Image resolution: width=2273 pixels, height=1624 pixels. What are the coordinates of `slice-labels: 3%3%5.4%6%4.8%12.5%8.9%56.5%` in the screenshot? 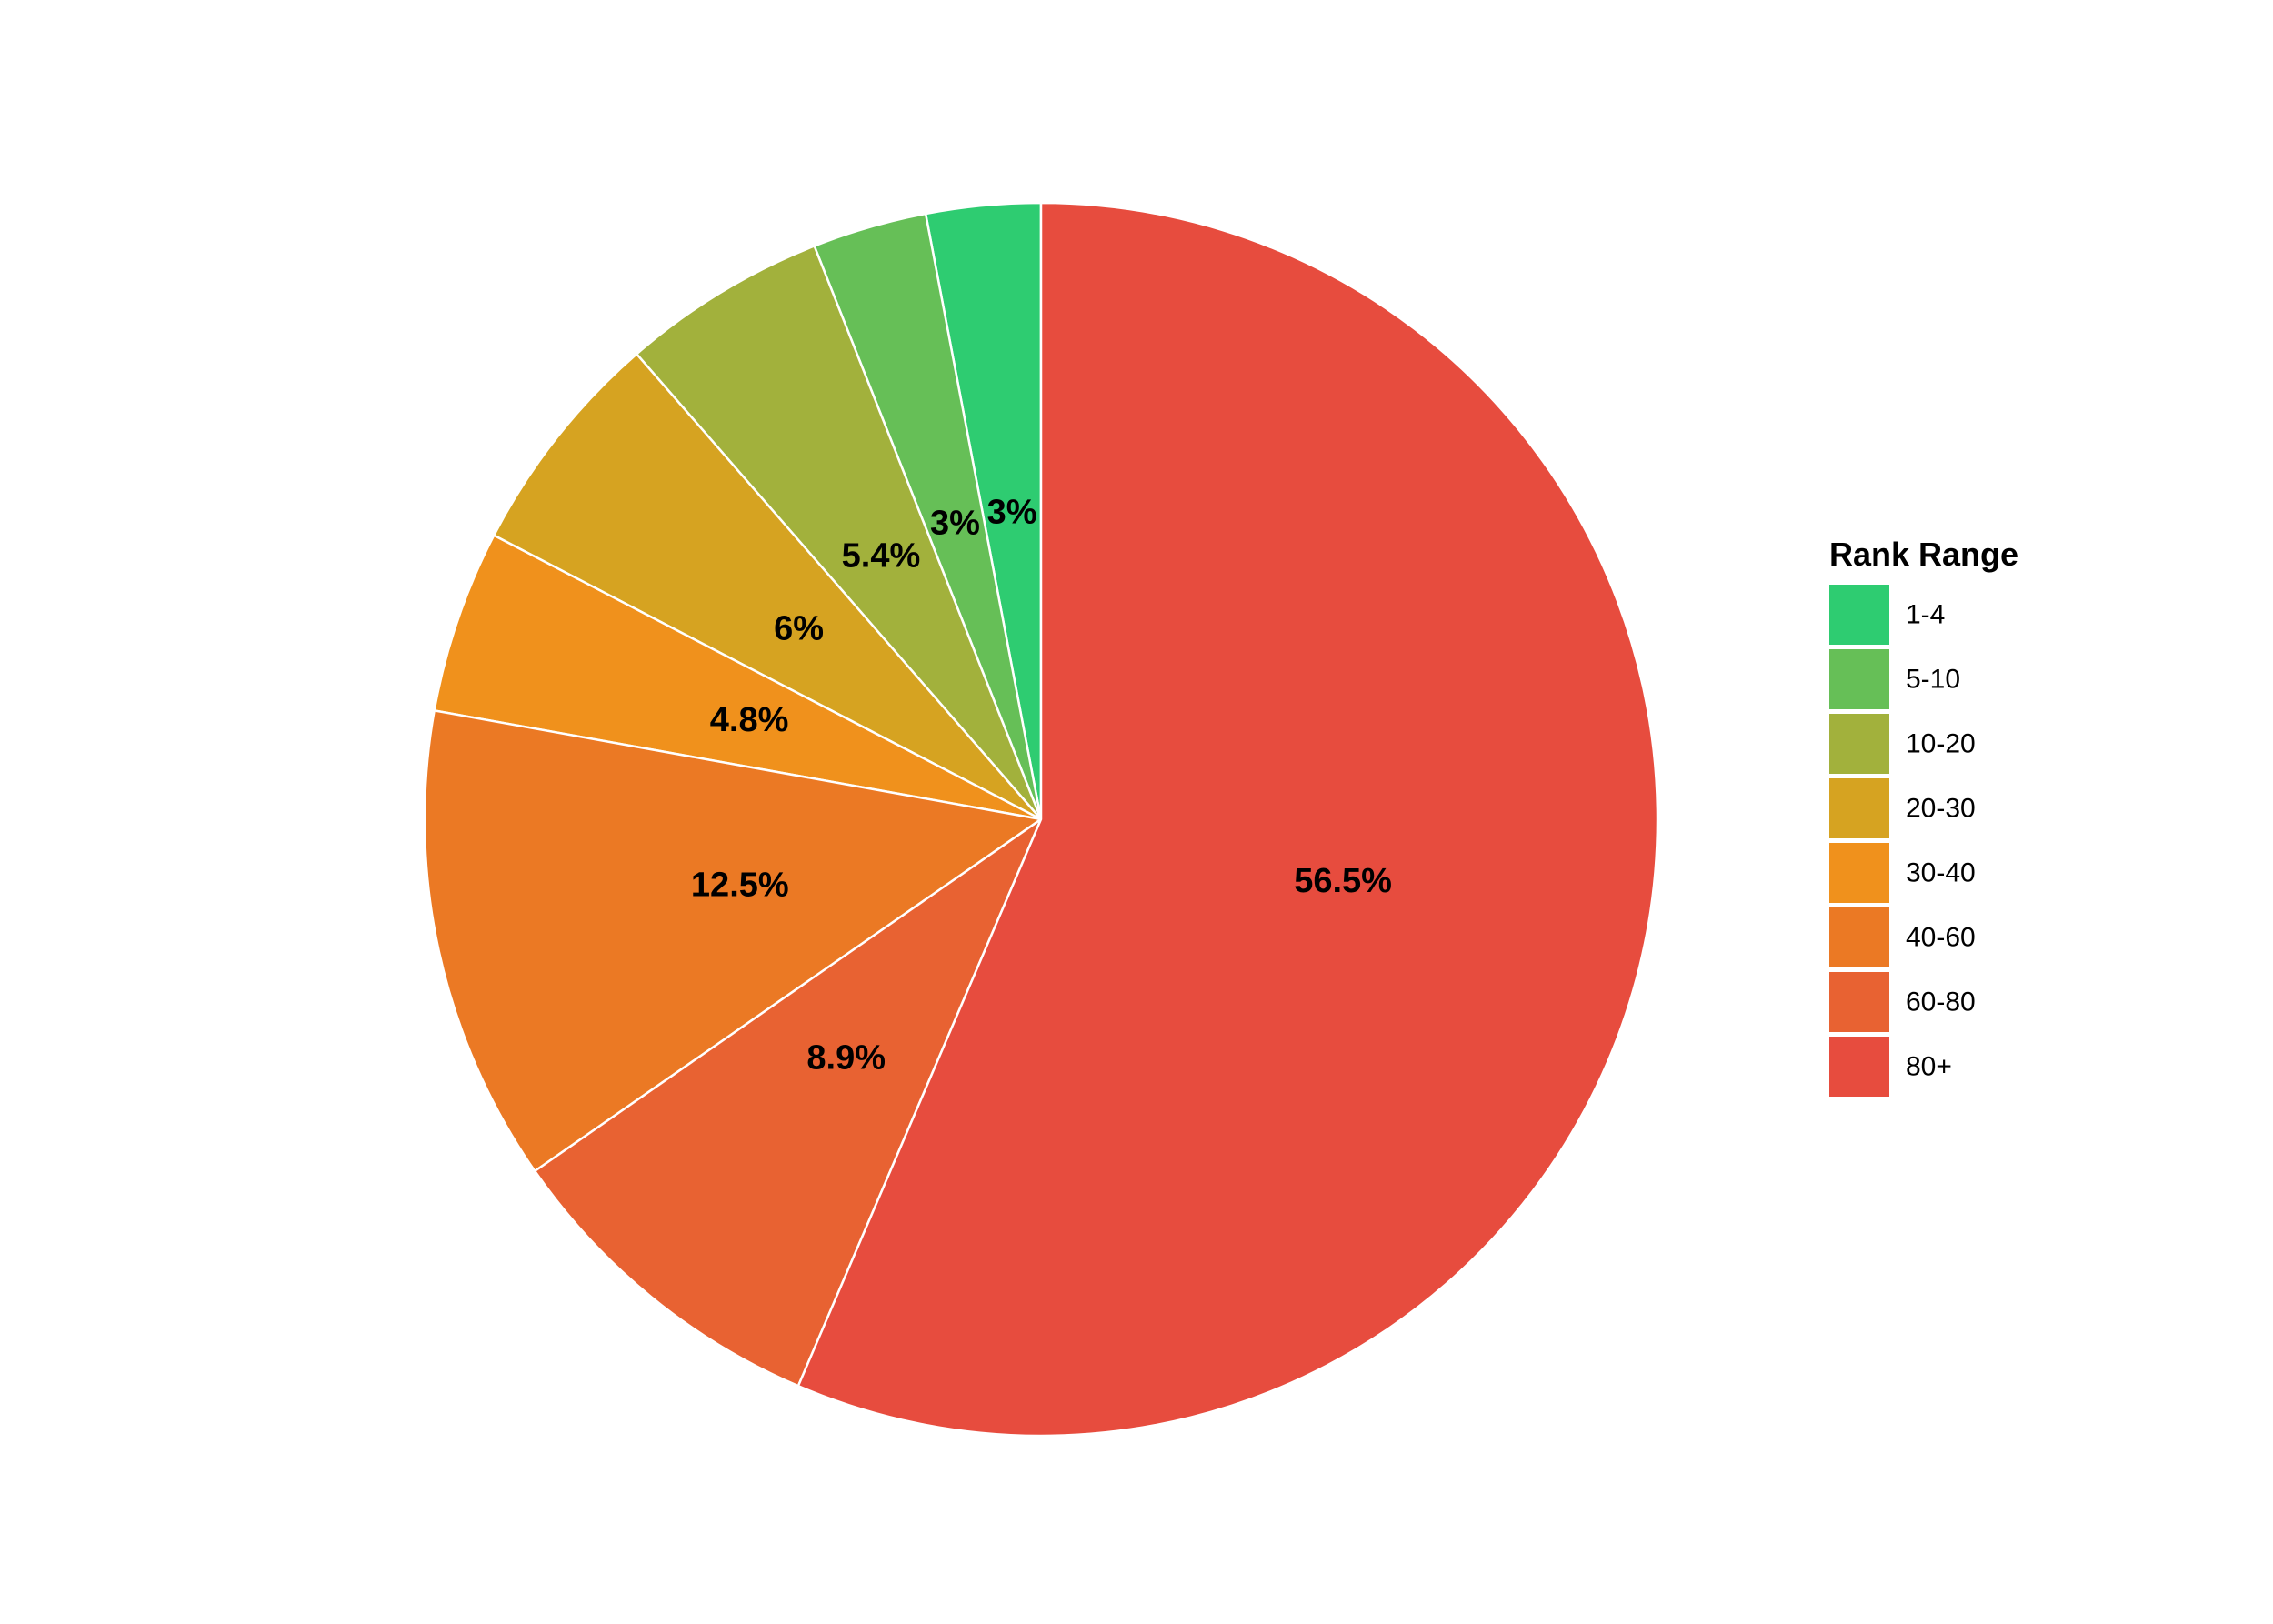 It's located at (1041, 786).